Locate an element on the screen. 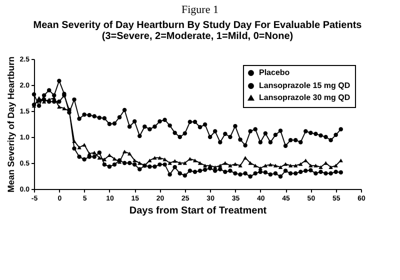  chart-title: Mean Severity of Day Heartburn By Study Day For Evaluable Patients is located at coordinates (197, 25).